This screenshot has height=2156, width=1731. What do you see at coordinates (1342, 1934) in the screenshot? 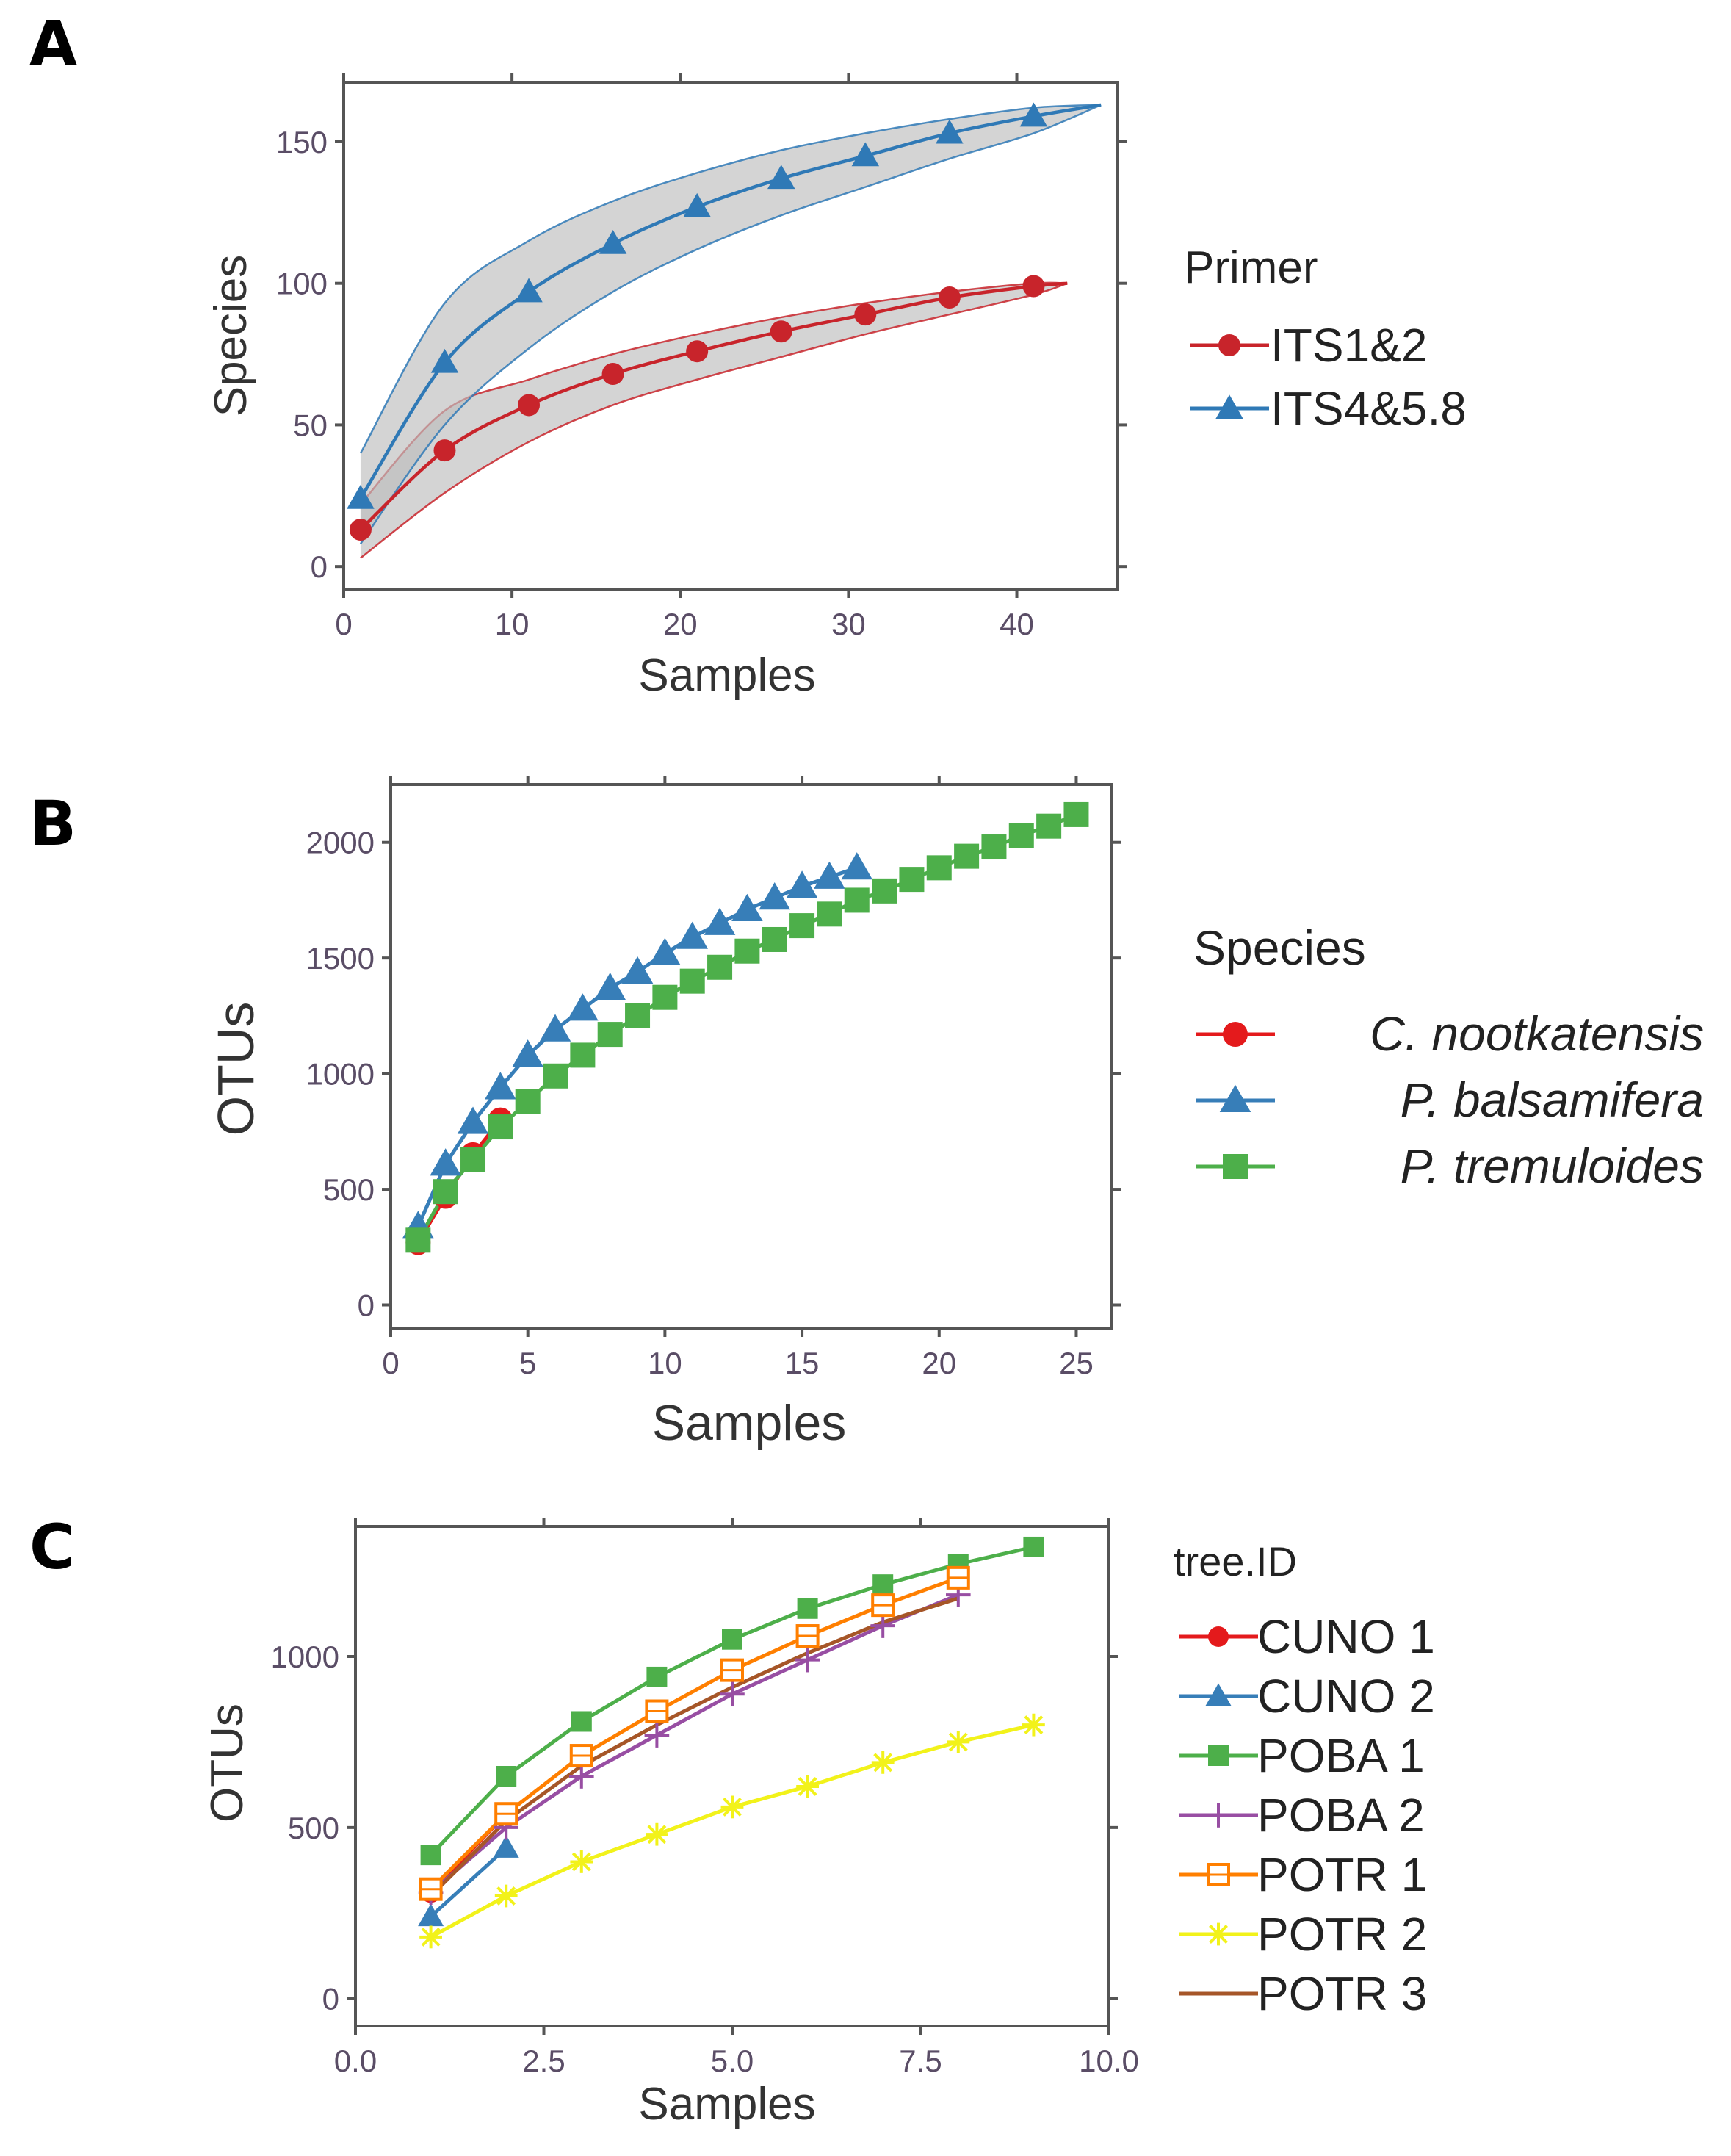
I see `legend-label-c-5: POTR 2` at bounding box center [1342, 1934].